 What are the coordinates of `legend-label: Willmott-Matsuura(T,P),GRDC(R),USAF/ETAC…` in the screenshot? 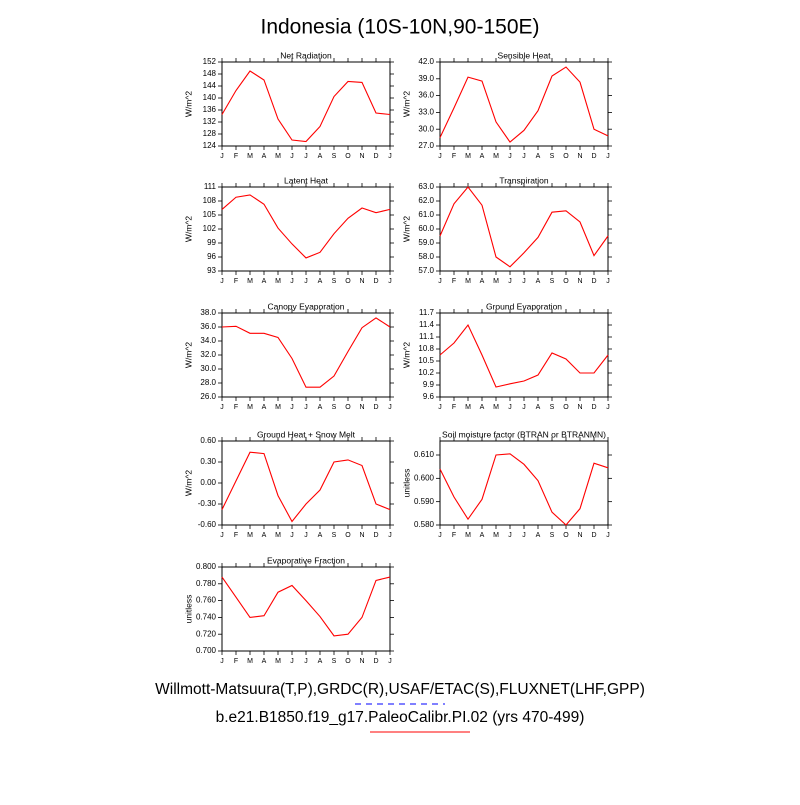 It's located at (400, 689).